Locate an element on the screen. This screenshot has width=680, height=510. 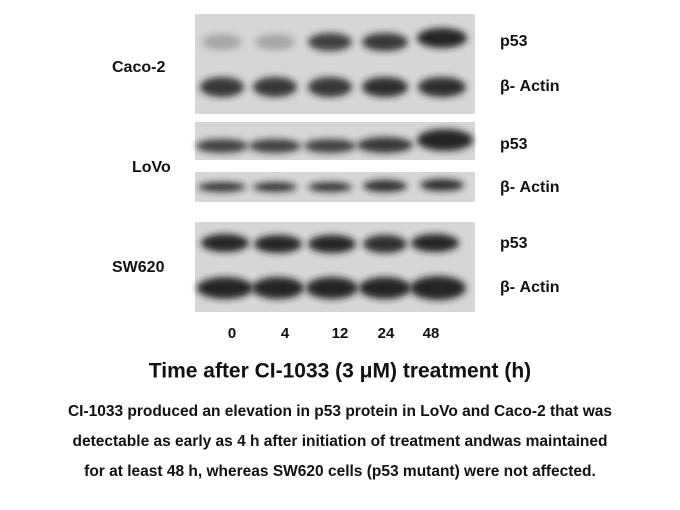
time-label: 4 is located at coordinates (285, 333).